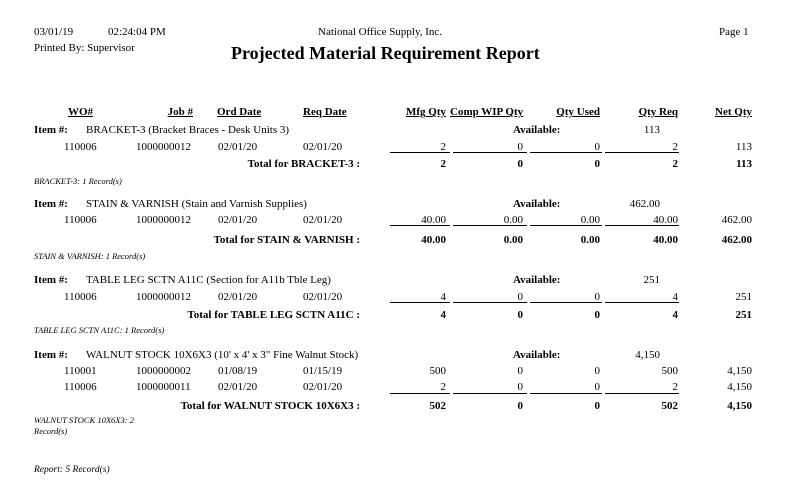  What do you see at coordinates (590, 240) in the screenshot?
I see `total-qty-used: 0.00` at bounding box center [590, 240].